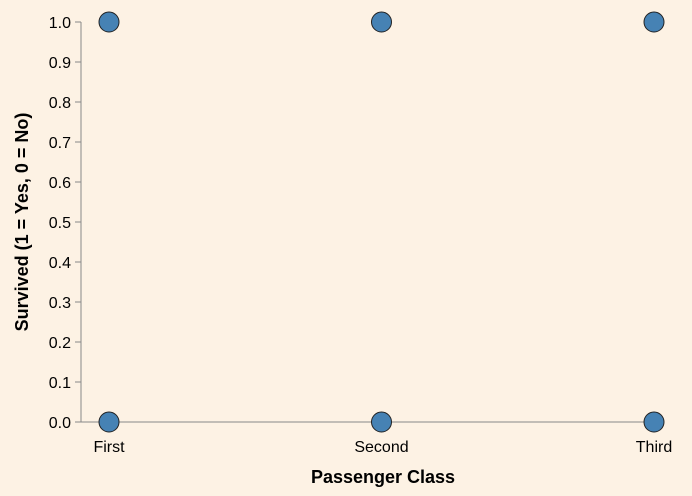  I want to click on x-axis: First Second Third, so click(376, 438).